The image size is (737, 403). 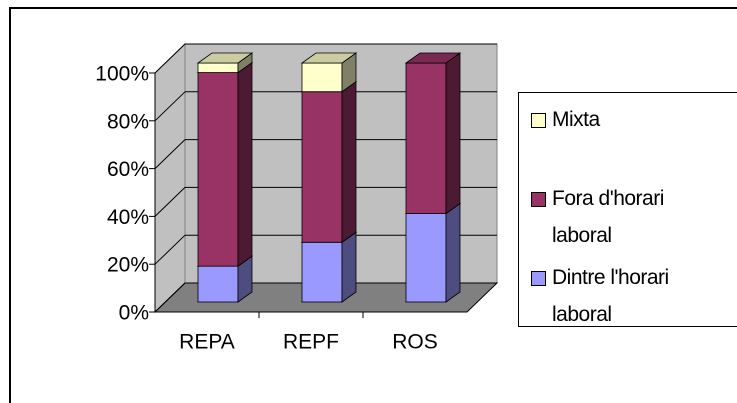 What do you see at coordinates (128, 217) in the screenshot?
I see `y-tick-label: 40%` at bounding box center [128, 217].